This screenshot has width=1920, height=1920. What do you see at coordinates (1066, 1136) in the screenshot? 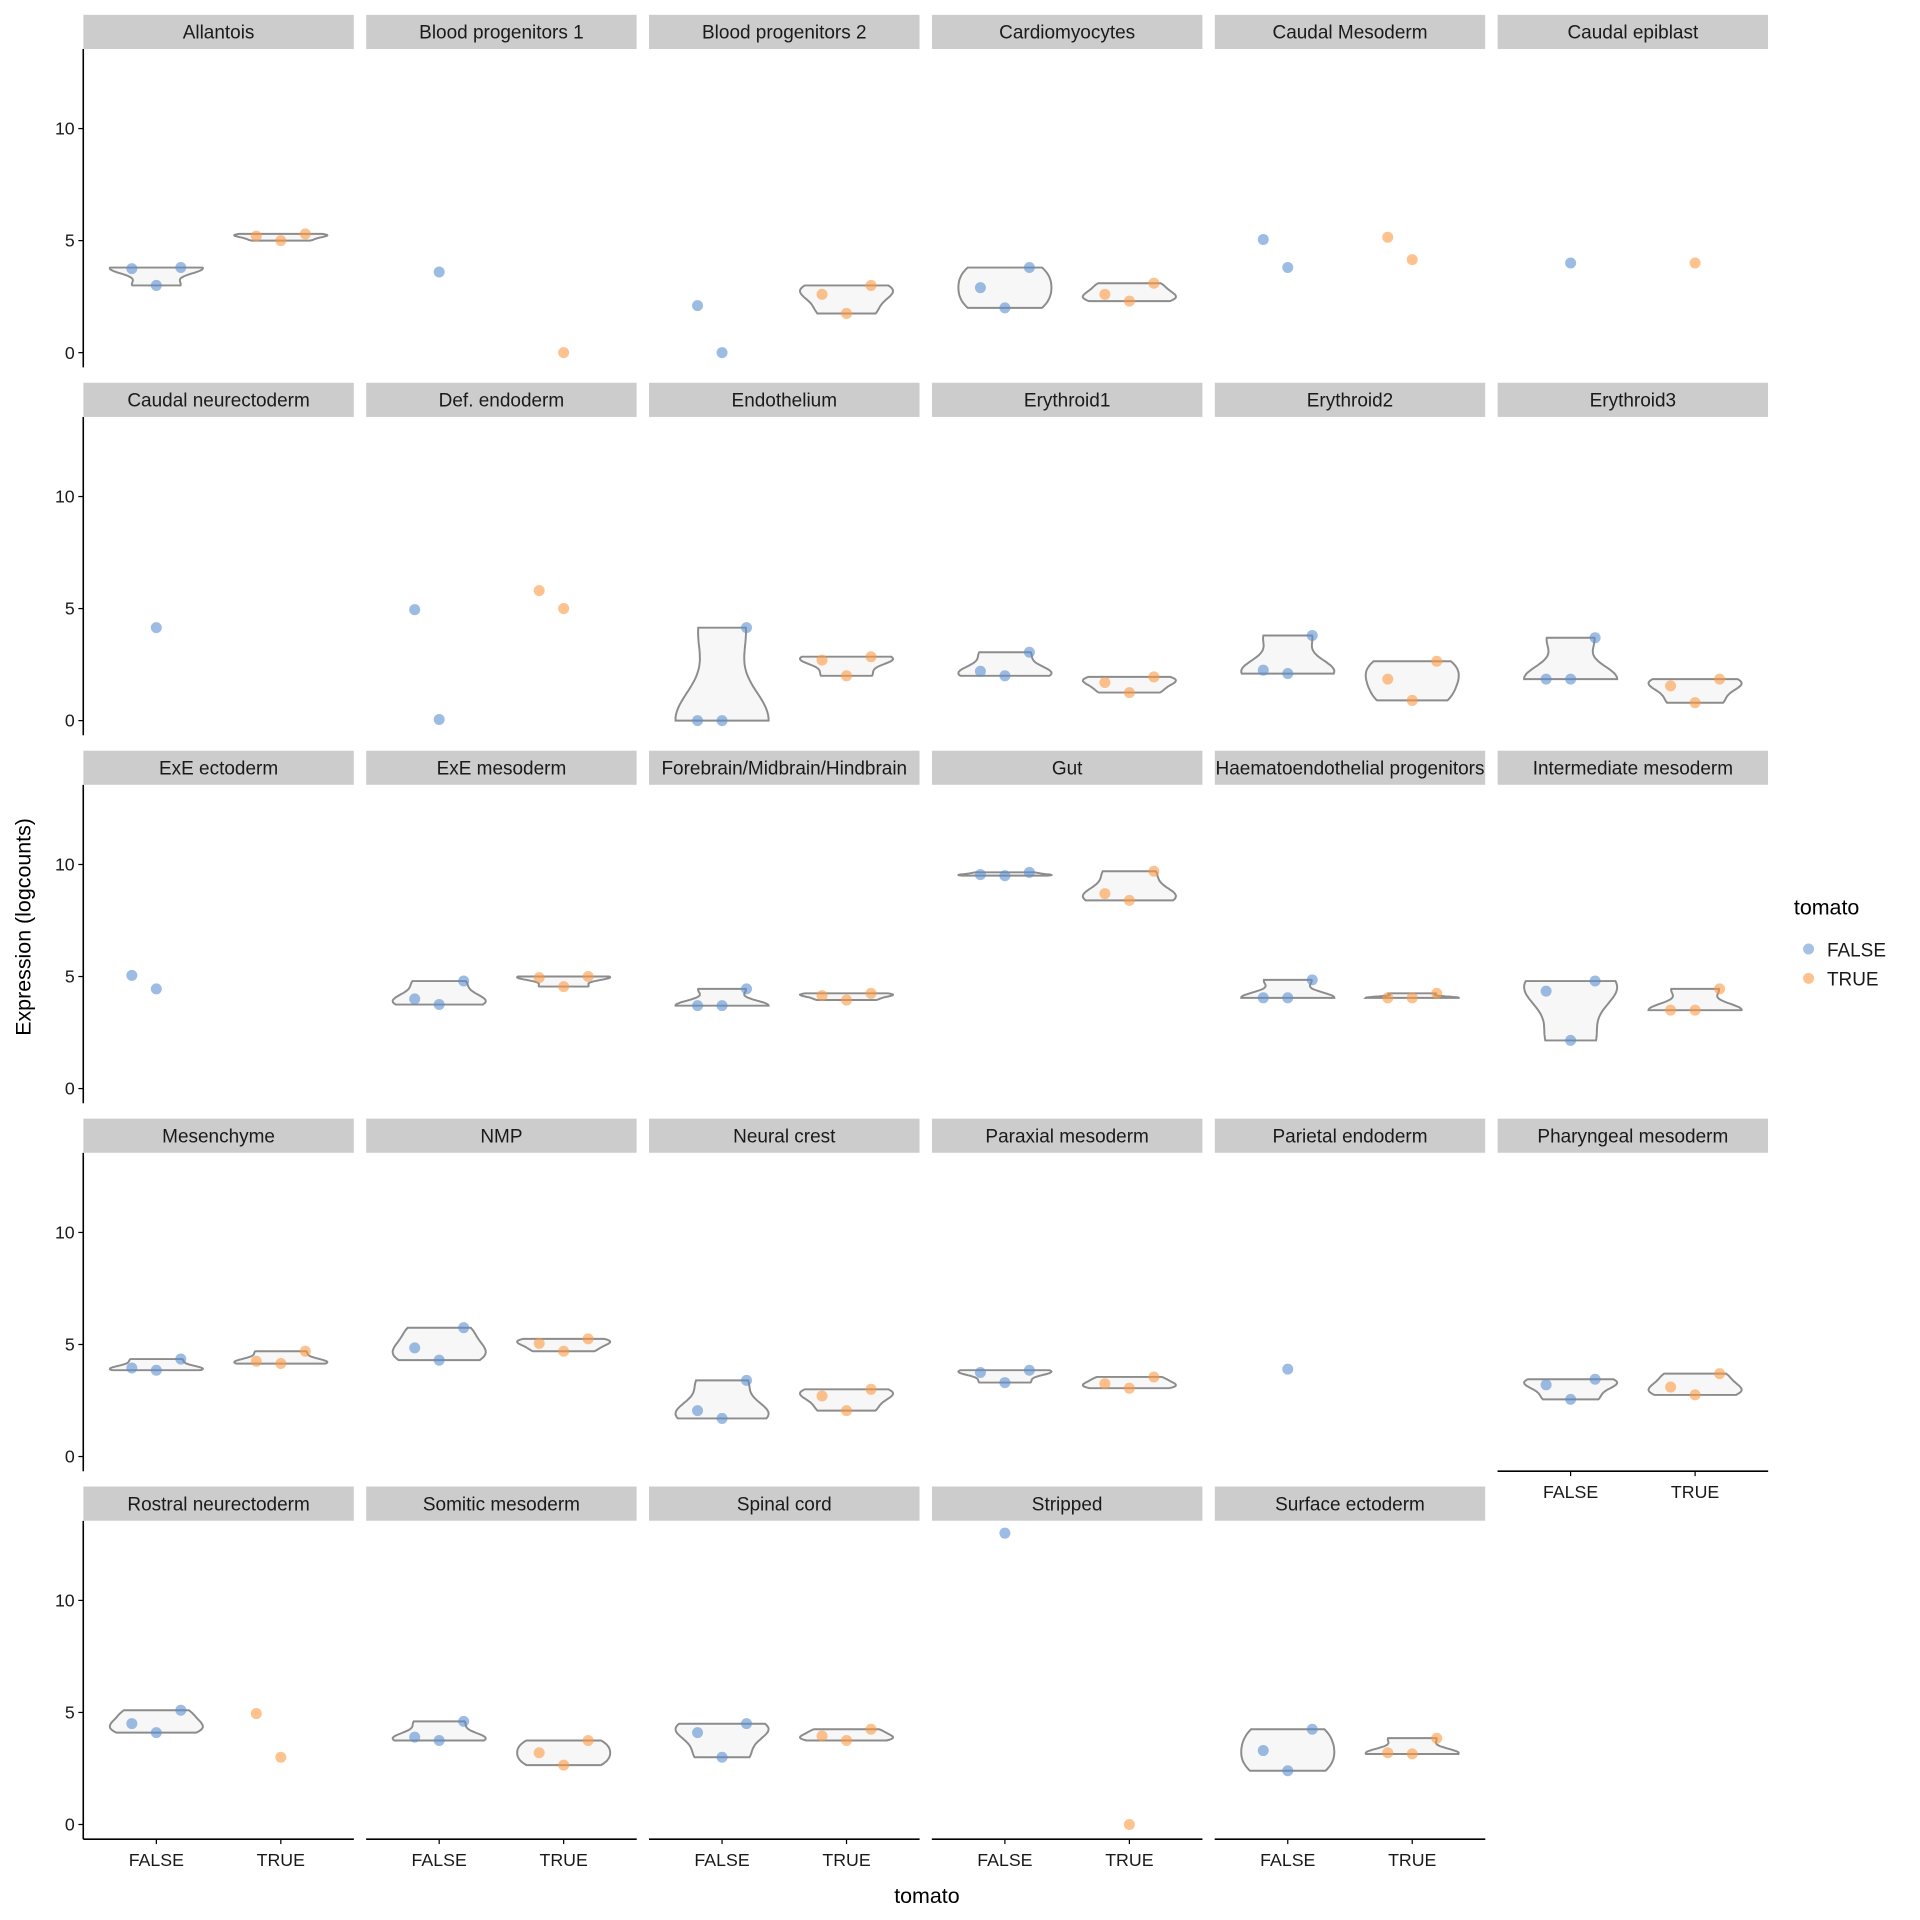
I see `facet-strip-label: Paraxial mesoderm` at bounding box center [1066, 1136].